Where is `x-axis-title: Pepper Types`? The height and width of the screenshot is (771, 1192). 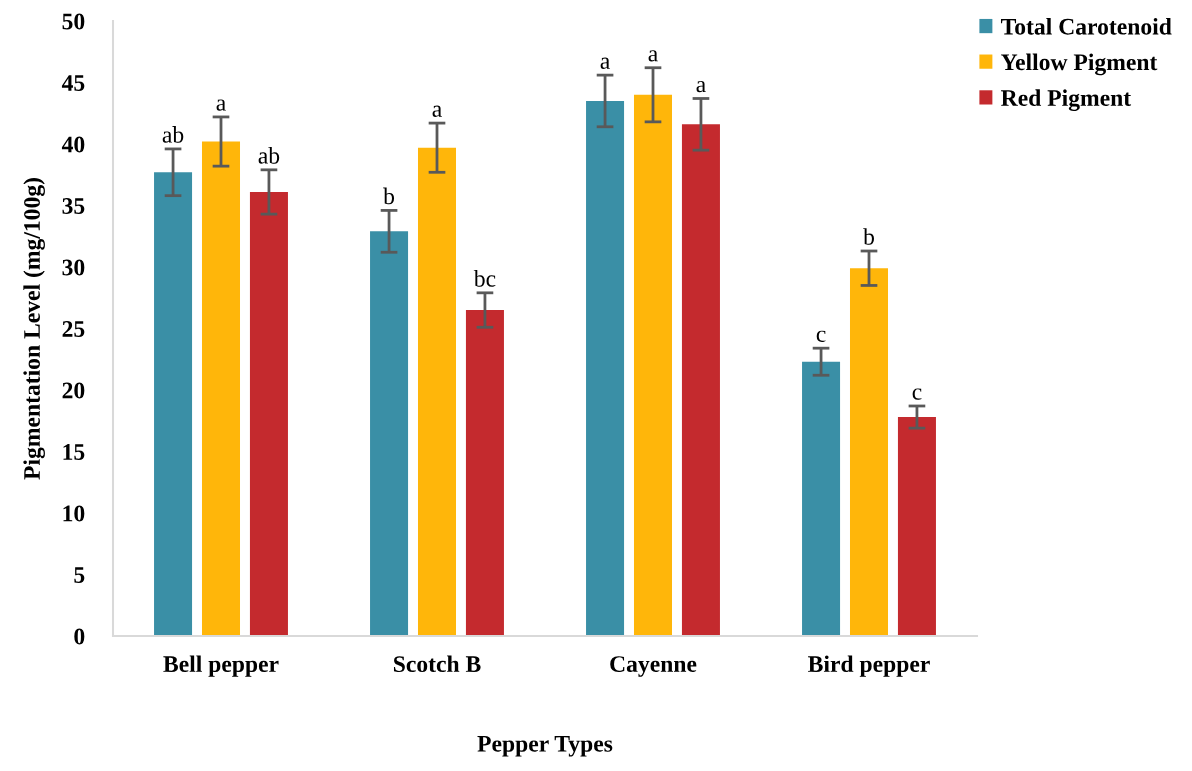 x-axis-title: Pepper Types is located at coordinates (545, 746).